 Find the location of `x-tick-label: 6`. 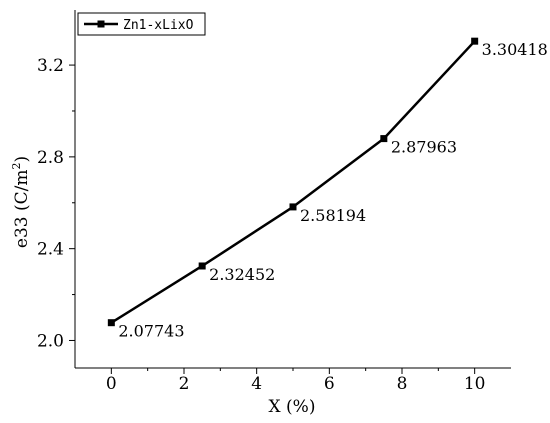

x-tick-label: 6 is located at coordinates (329, 384).